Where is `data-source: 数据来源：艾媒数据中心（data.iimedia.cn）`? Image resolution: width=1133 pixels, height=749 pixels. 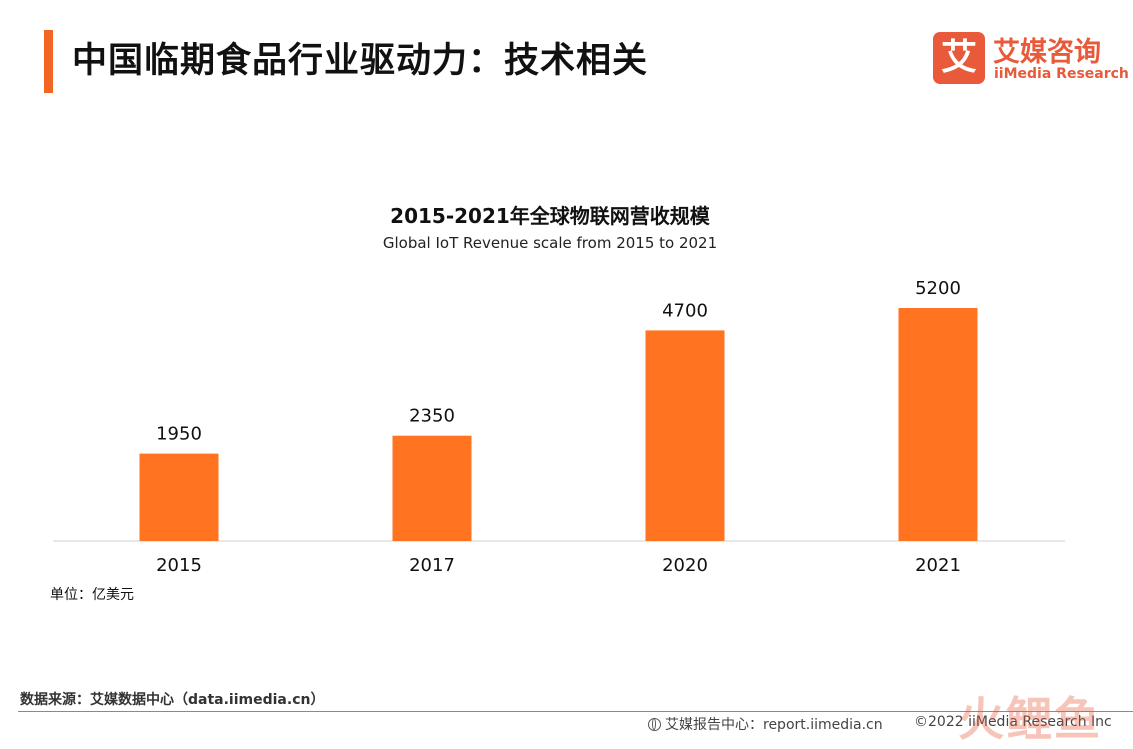 data-source: 数据来源：艾媒数据中心（data.iimedia.cn） is located at coordinates (172, 700).